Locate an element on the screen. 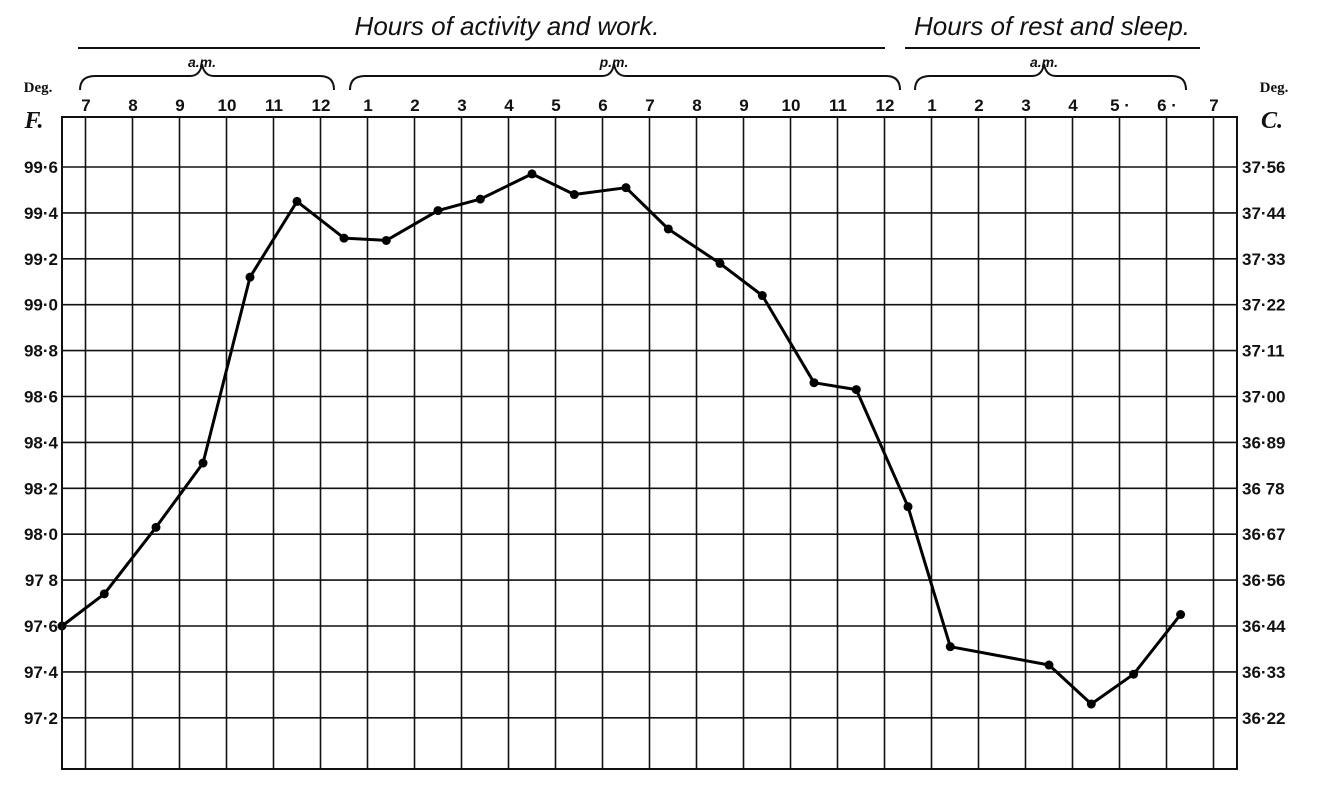  y-tick-c: 37·00 is located at coordinates (1263, 397).